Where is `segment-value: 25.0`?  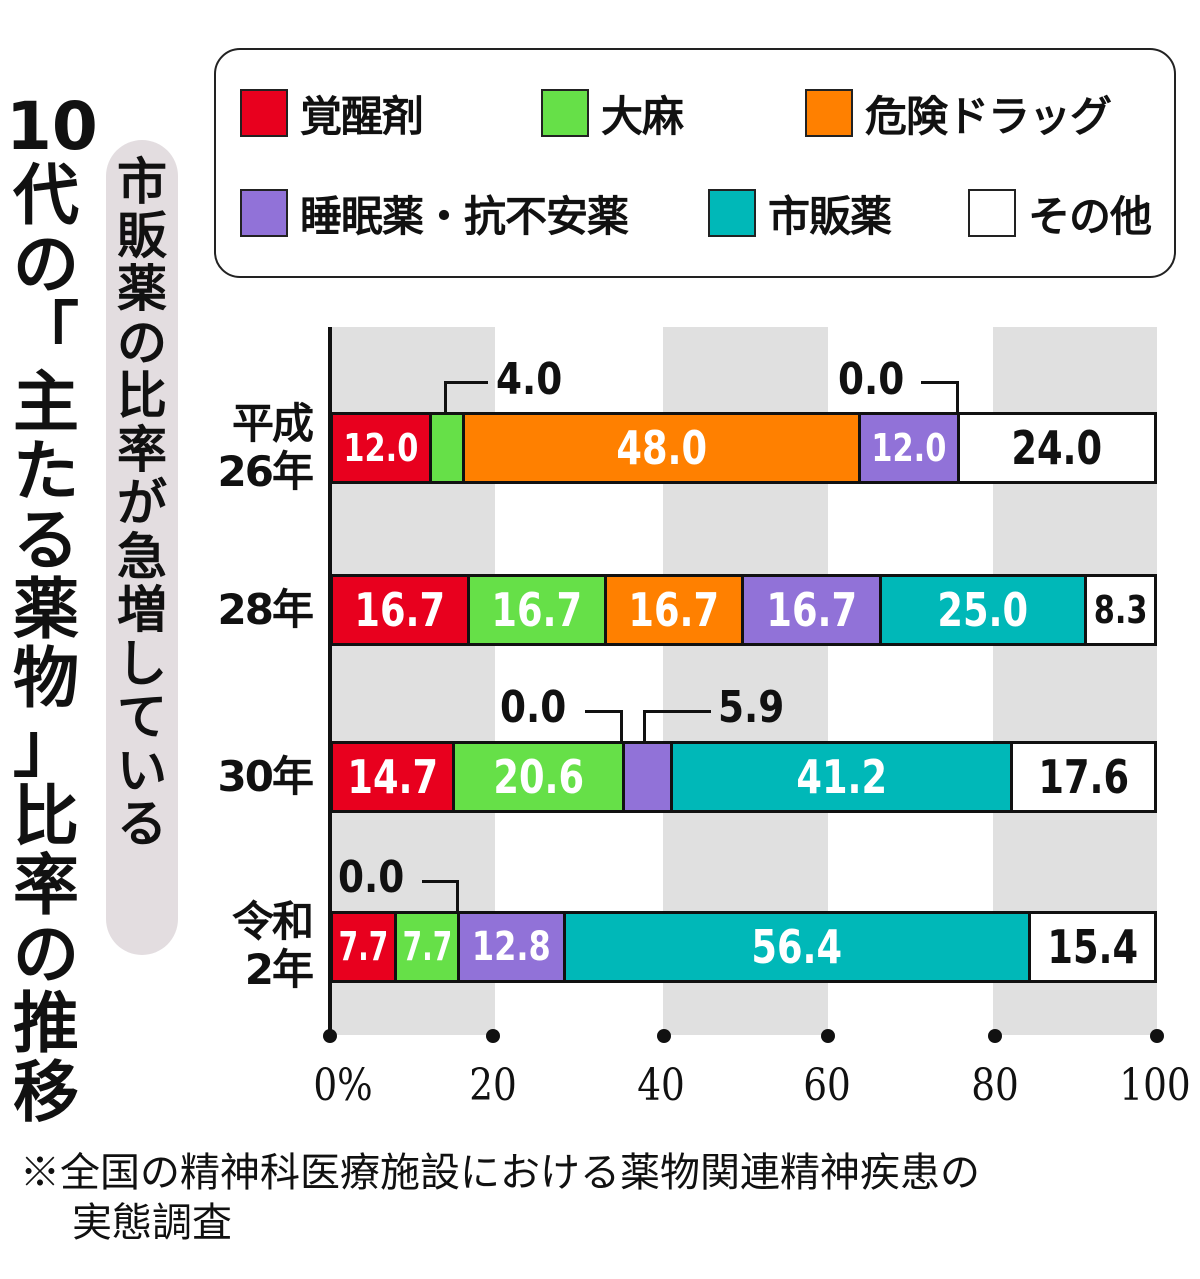
segment-value: 25.0 is located at coordinates (983, 610).